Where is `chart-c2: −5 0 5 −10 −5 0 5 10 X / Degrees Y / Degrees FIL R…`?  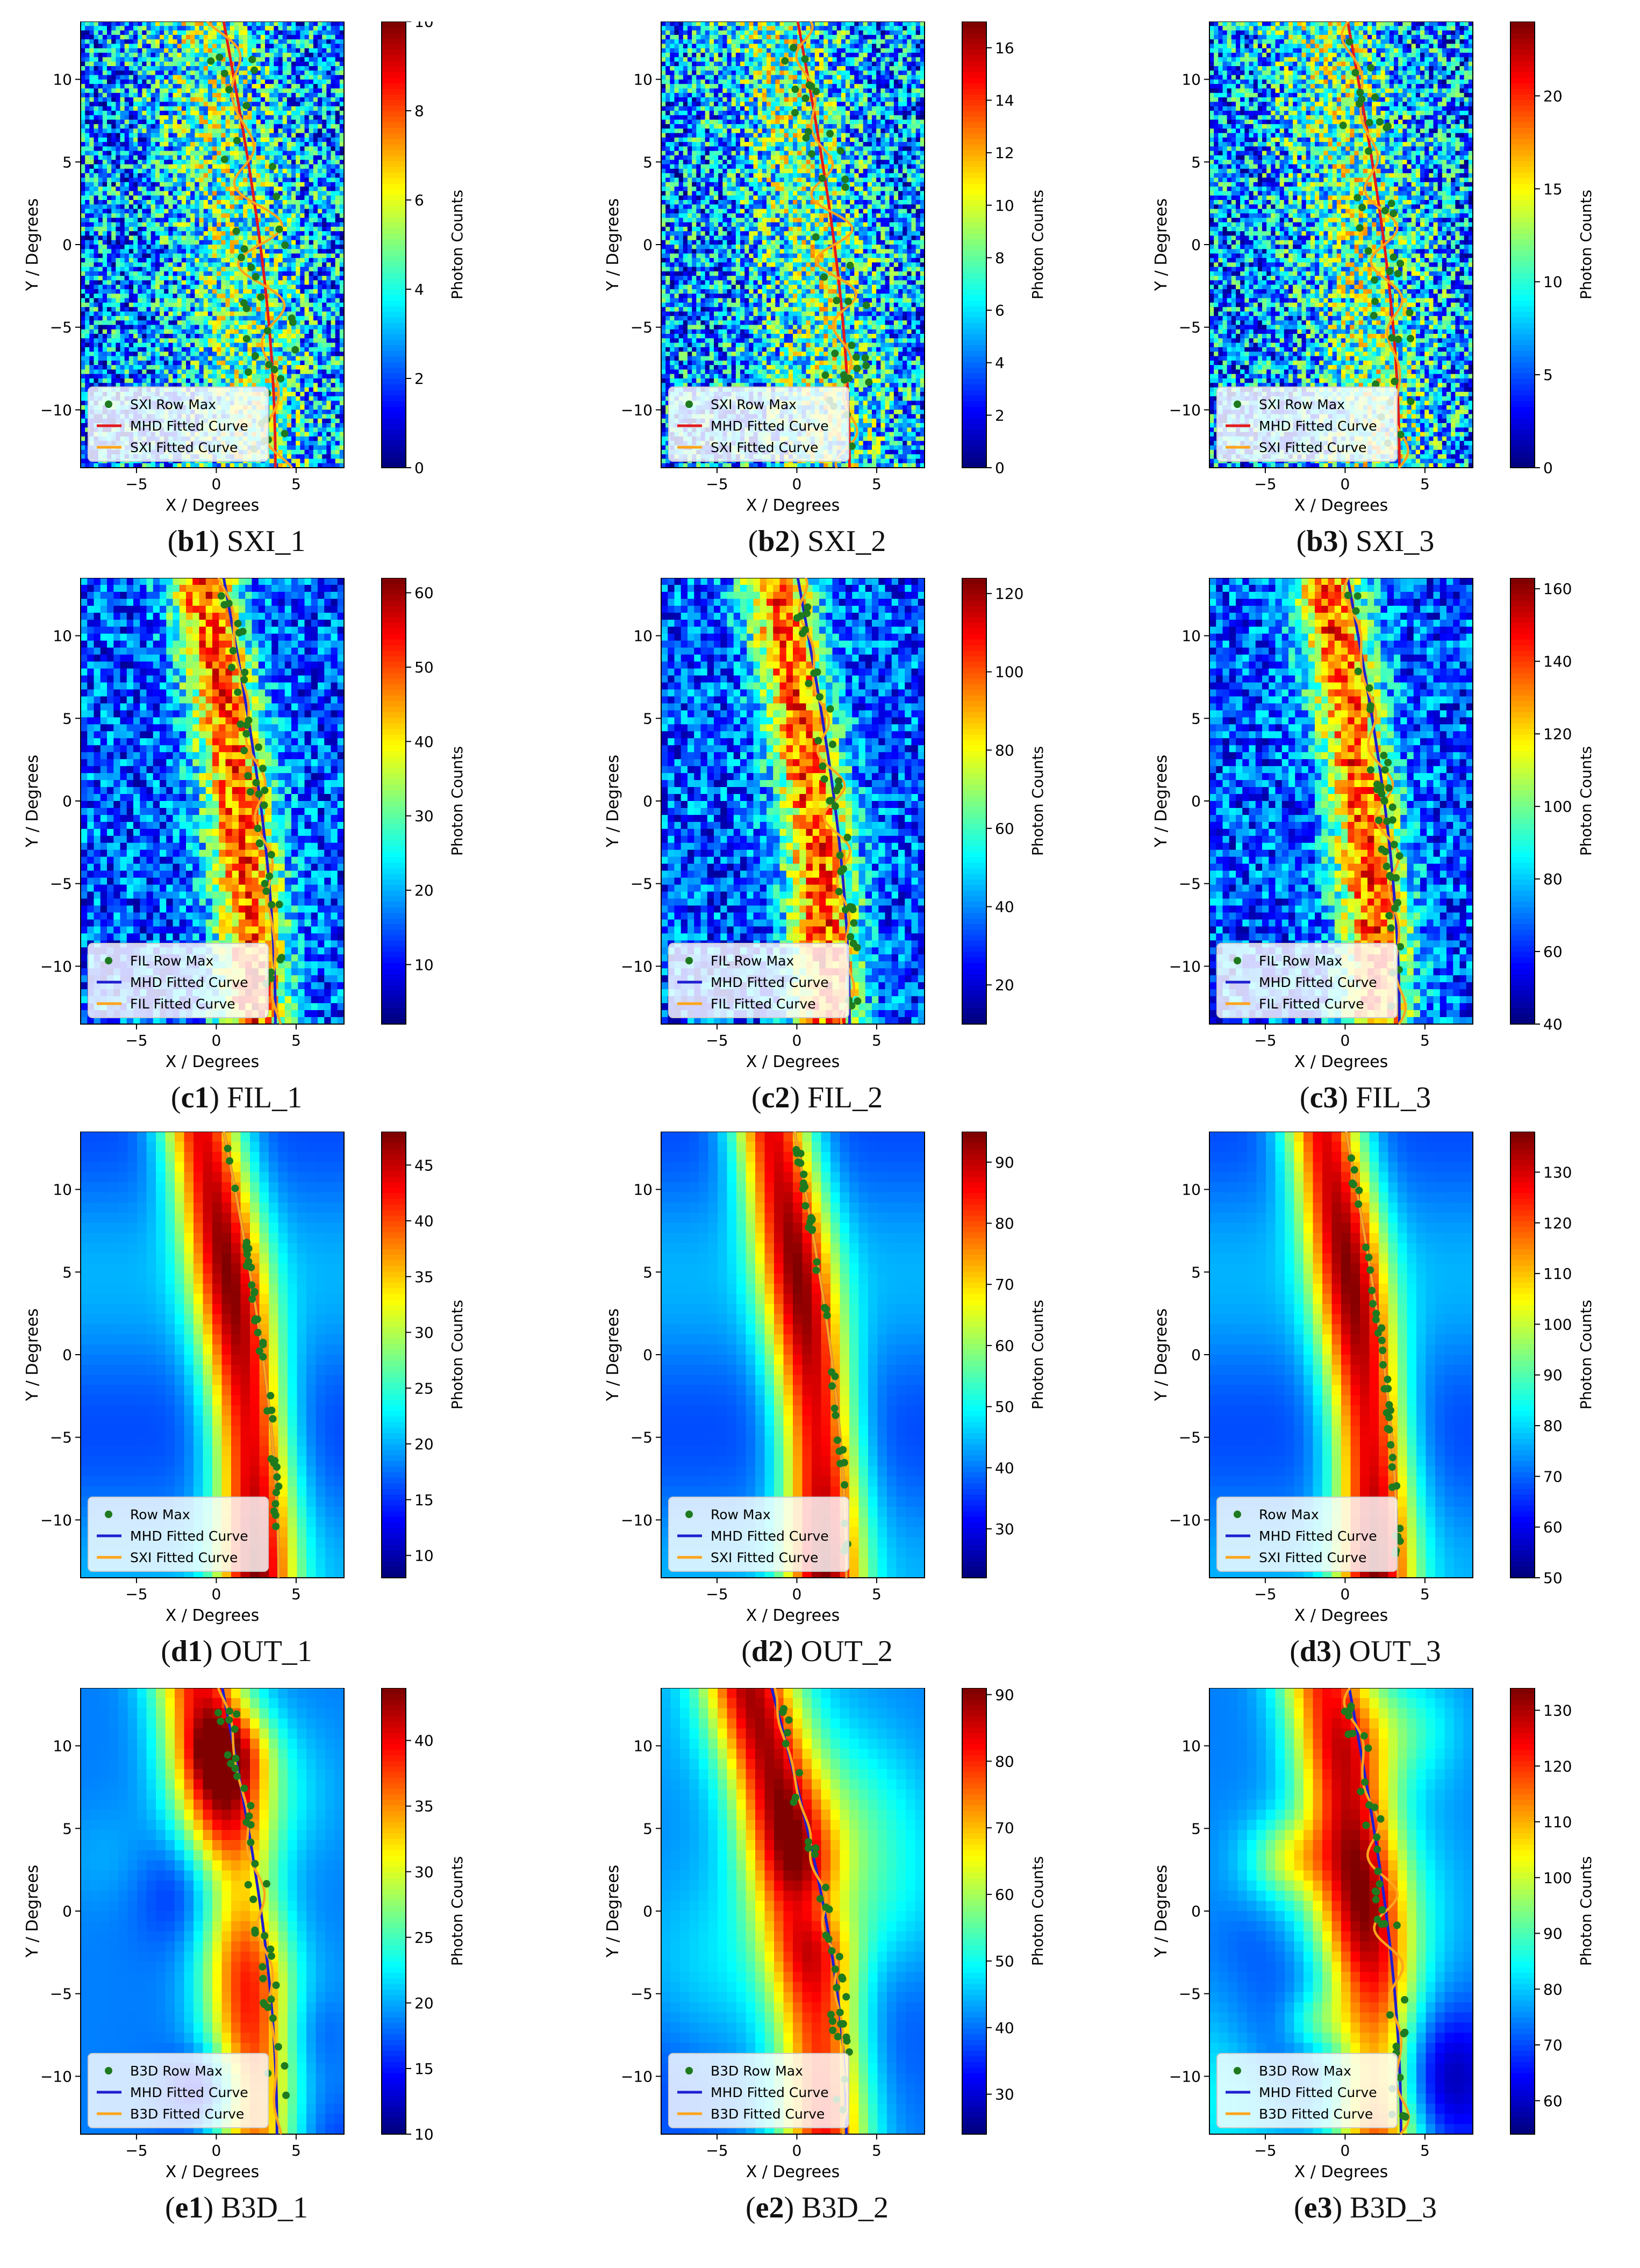
chart-c2: −5 0 5 −10 −5 0 5 10 X / Degrees Y / Degrees FIL R… is located at coordinates (826, 824).